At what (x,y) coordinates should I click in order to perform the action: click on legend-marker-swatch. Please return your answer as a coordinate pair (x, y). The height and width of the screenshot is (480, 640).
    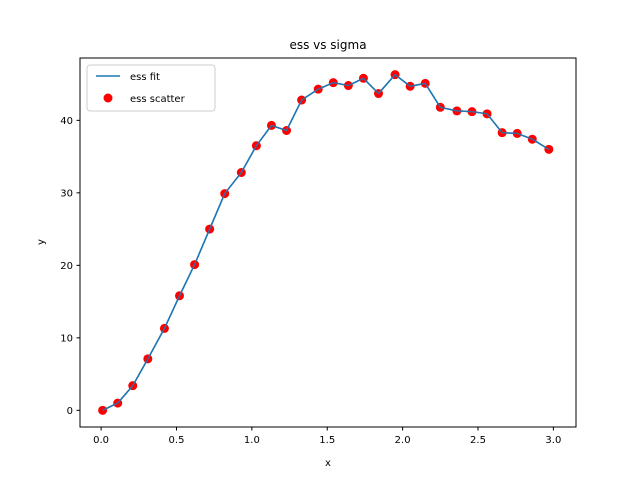
    Looking at the image, I should click on (108, 98).